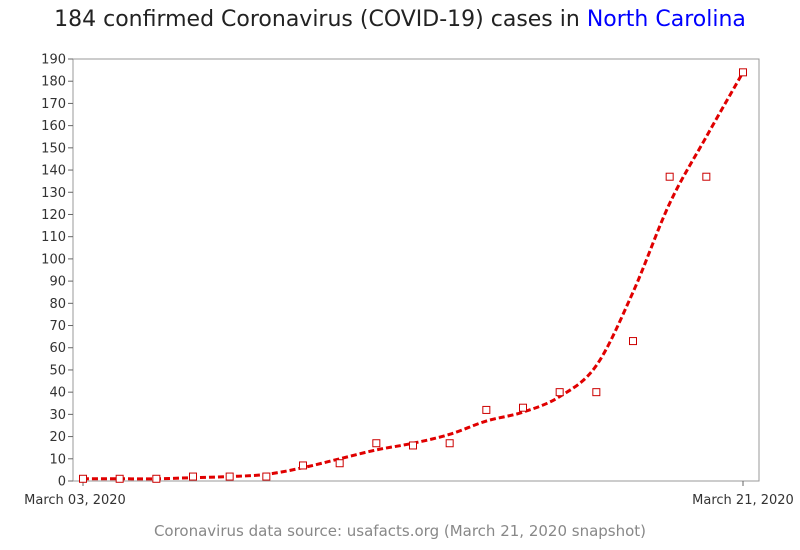  I want to click on y-tick-label-130: 130, so click(53, 193).